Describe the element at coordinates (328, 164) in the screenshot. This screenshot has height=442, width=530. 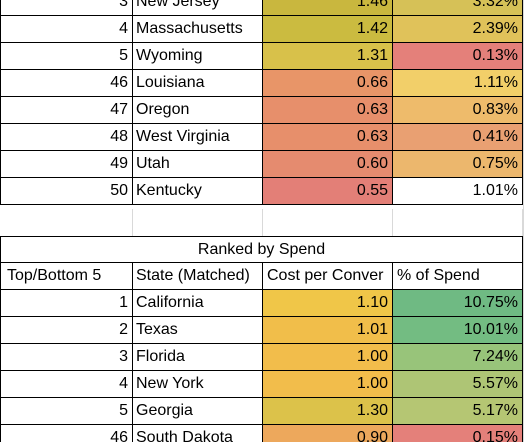
I see `cost-cell: 0.60` at that location.